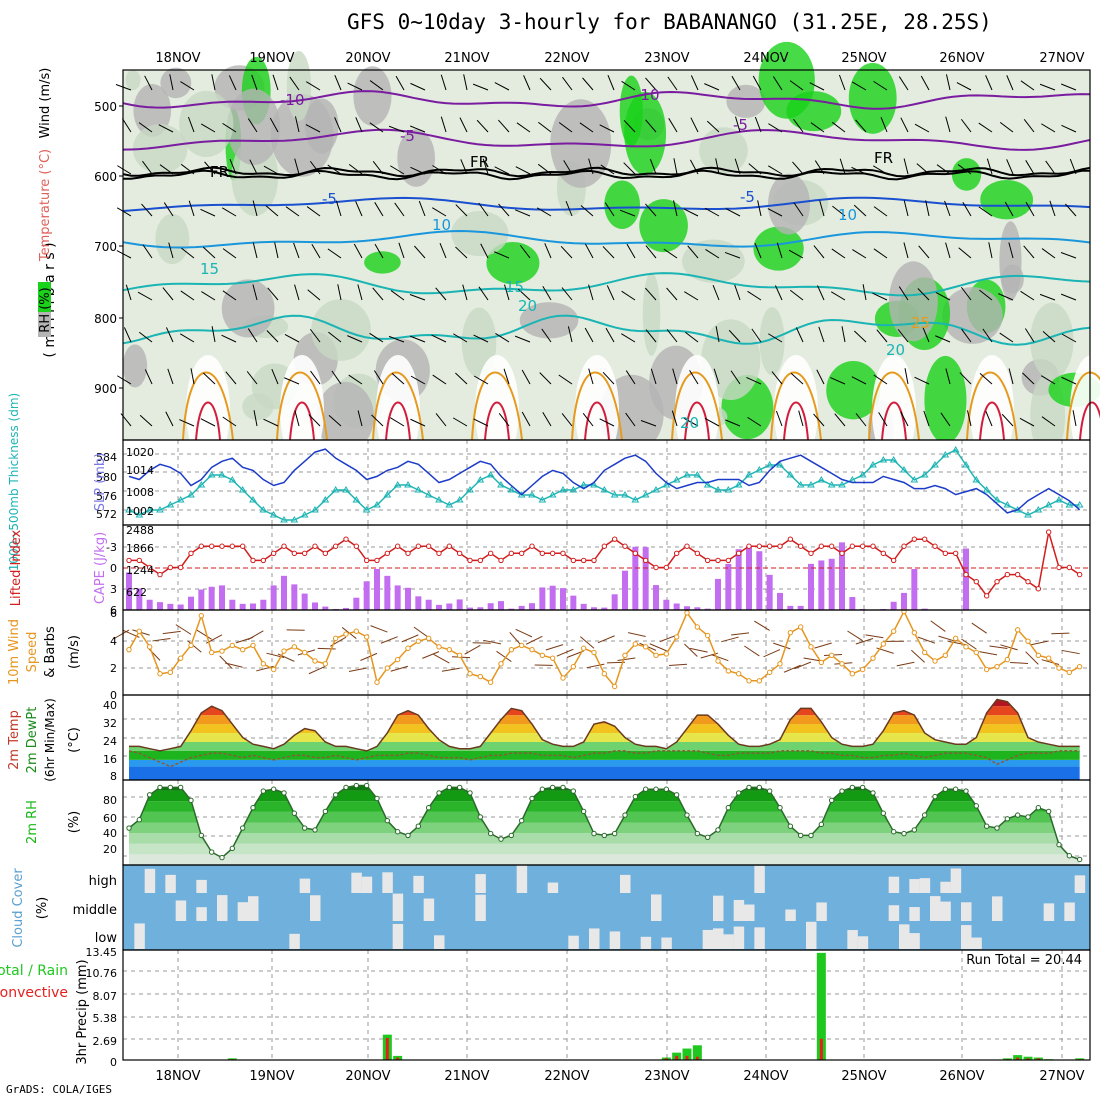 The height and width of the screenshot is (1100, 1100). Describe the element at coordinates (604, 481) in the screenshot. I see `slp-series-line` at that location.